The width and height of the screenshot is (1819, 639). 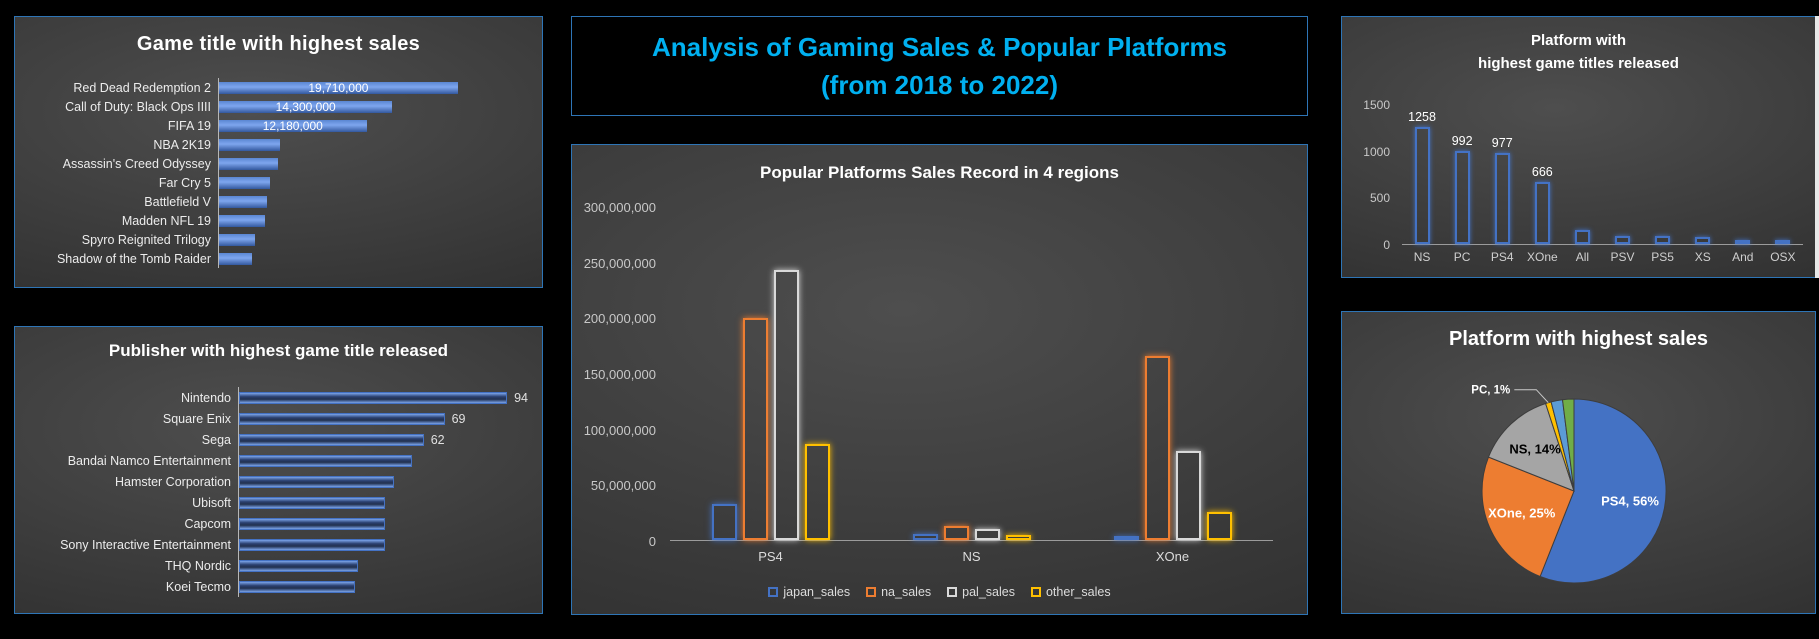 I want to click on platform-sales-pie-chart: PS4, 56% XOne, 25% NS, 14% PC, 1%, so click(x=1569, y=484).